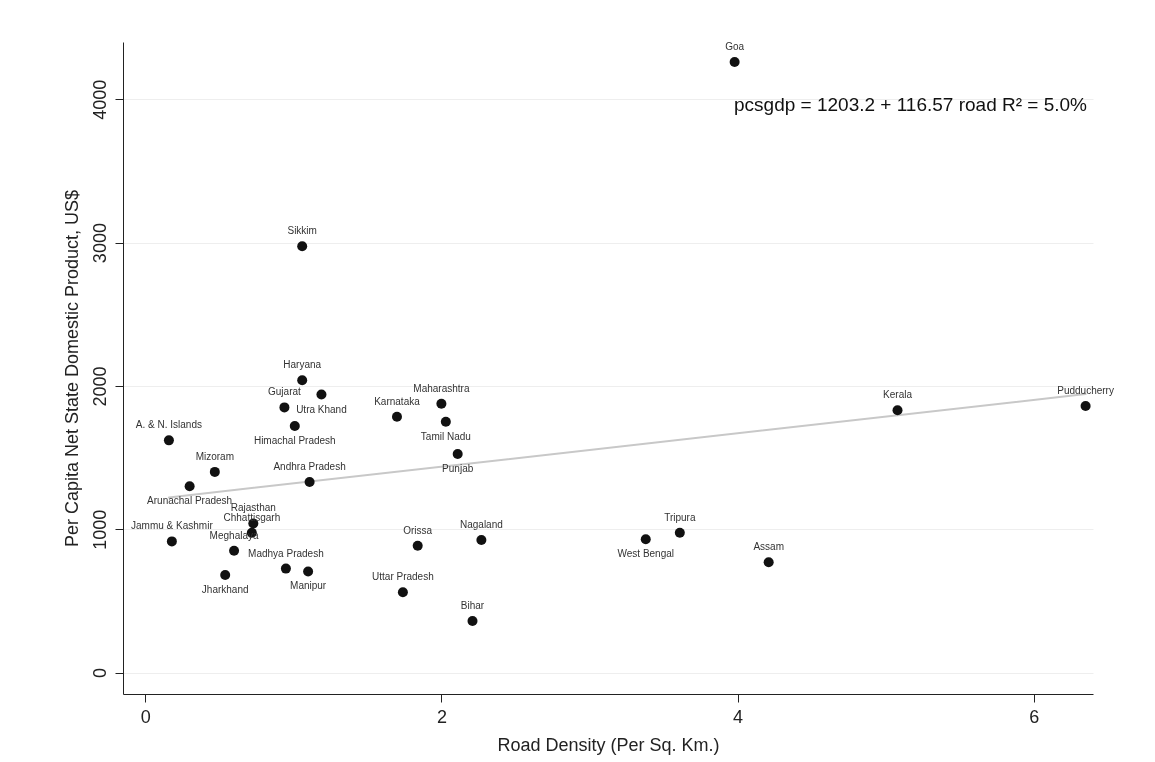  I want to click on x-tick-label: 2, so click(441, 716).